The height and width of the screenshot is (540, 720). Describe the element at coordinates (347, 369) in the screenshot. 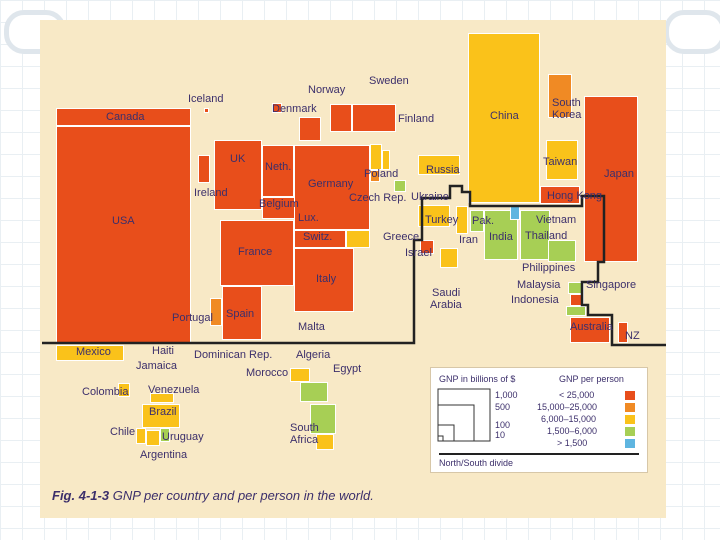

I see `egypt-label: Egypt` at that location.